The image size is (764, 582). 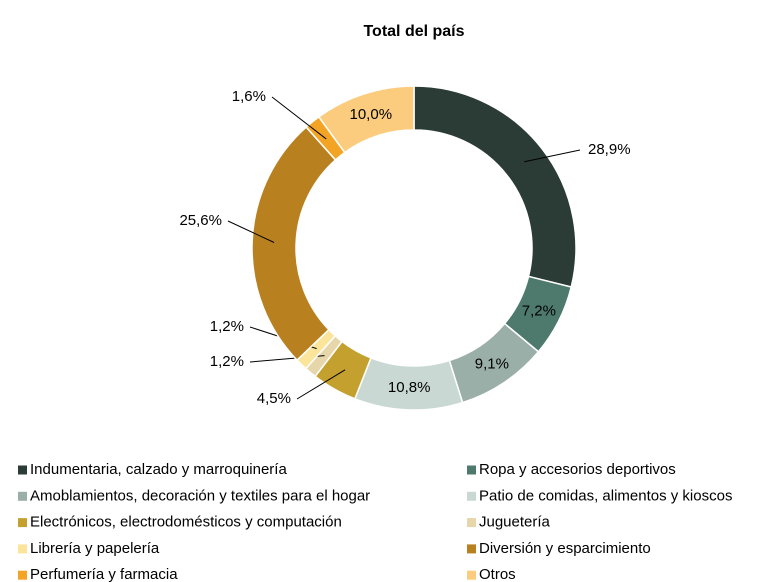 What do you see at coordinates (565, 548) in the screenshot?
I see `legend-label: Diversión y esparcimiento` at bounding box center [565, 548].